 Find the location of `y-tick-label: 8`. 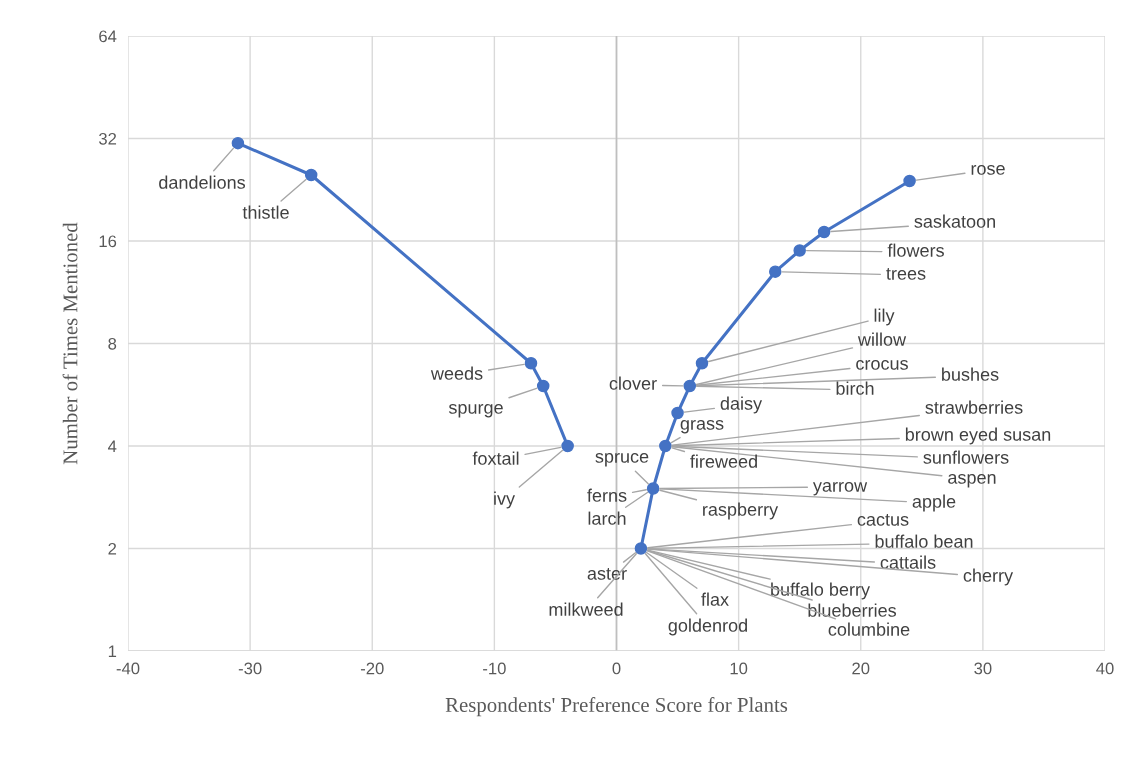

y-tick-label: 8 is located at coordinates (112, 343).